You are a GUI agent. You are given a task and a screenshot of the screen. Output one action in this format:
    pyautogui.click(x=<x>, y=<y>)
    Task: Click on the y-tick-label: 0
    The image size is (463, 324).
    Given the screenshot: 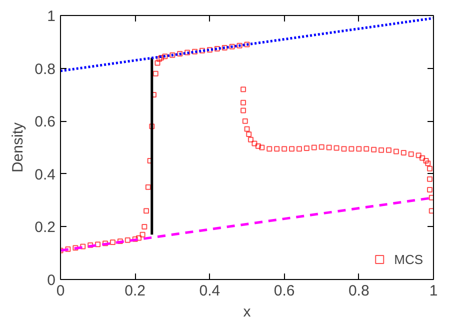 What is the action you would take?
    pyautogui.click(x=51, y=280)
    